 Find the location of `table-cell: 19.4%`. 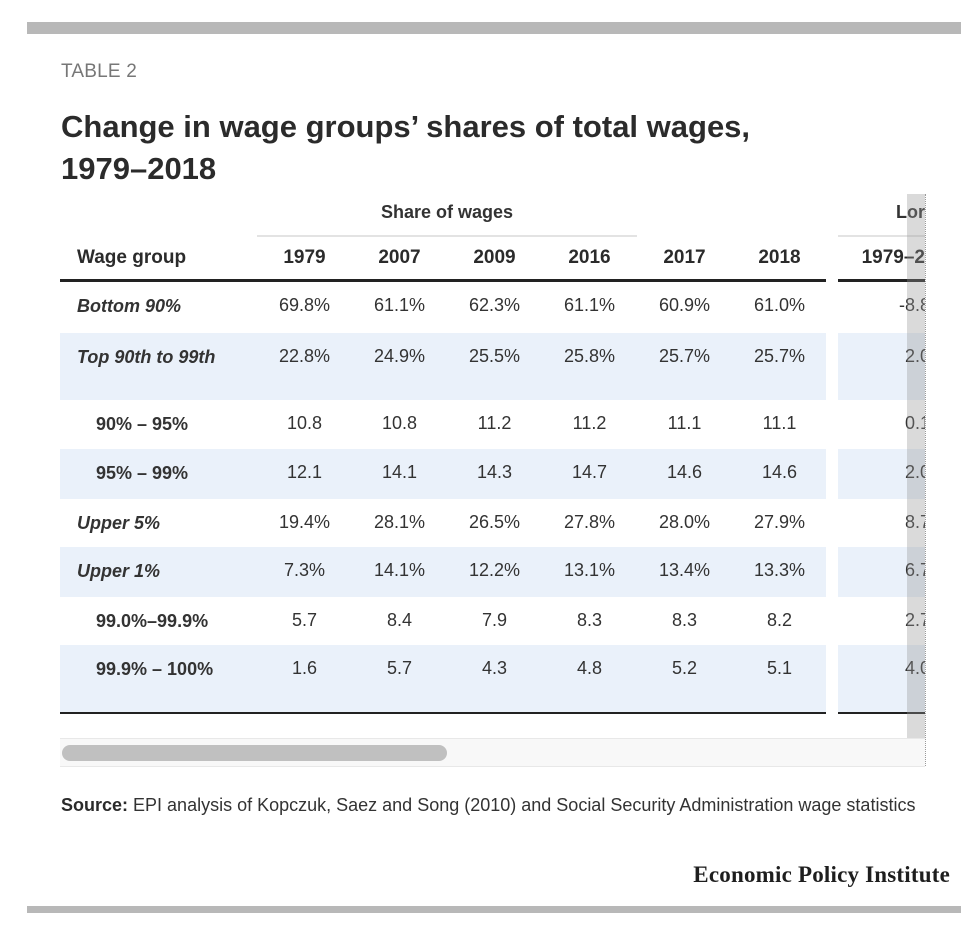

table-cell: 19.4% is located at coordinates (304, 522).